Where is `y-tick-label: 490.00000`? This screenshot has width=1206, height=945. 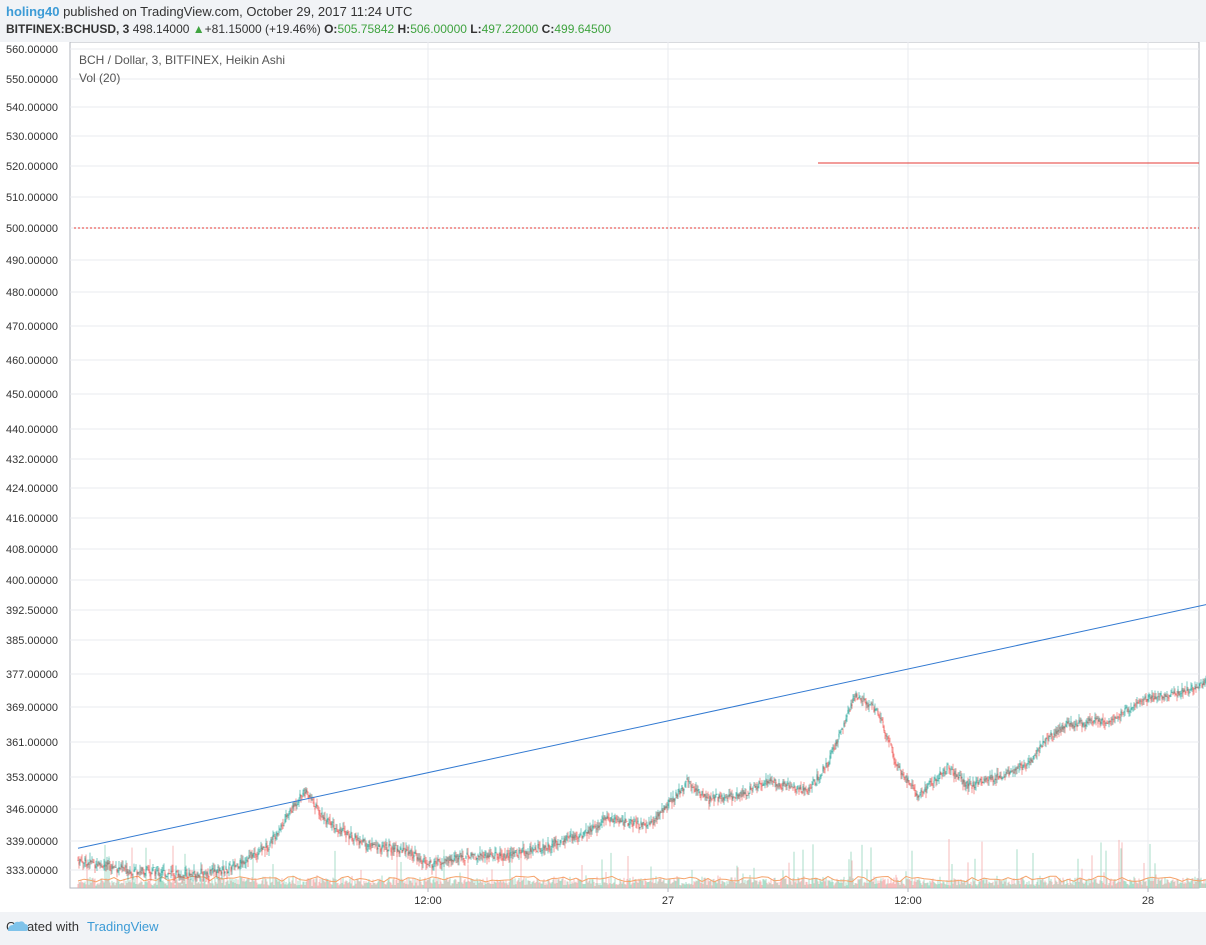 y-tick-label: 490.00000 is located at coordinates (32, 261).